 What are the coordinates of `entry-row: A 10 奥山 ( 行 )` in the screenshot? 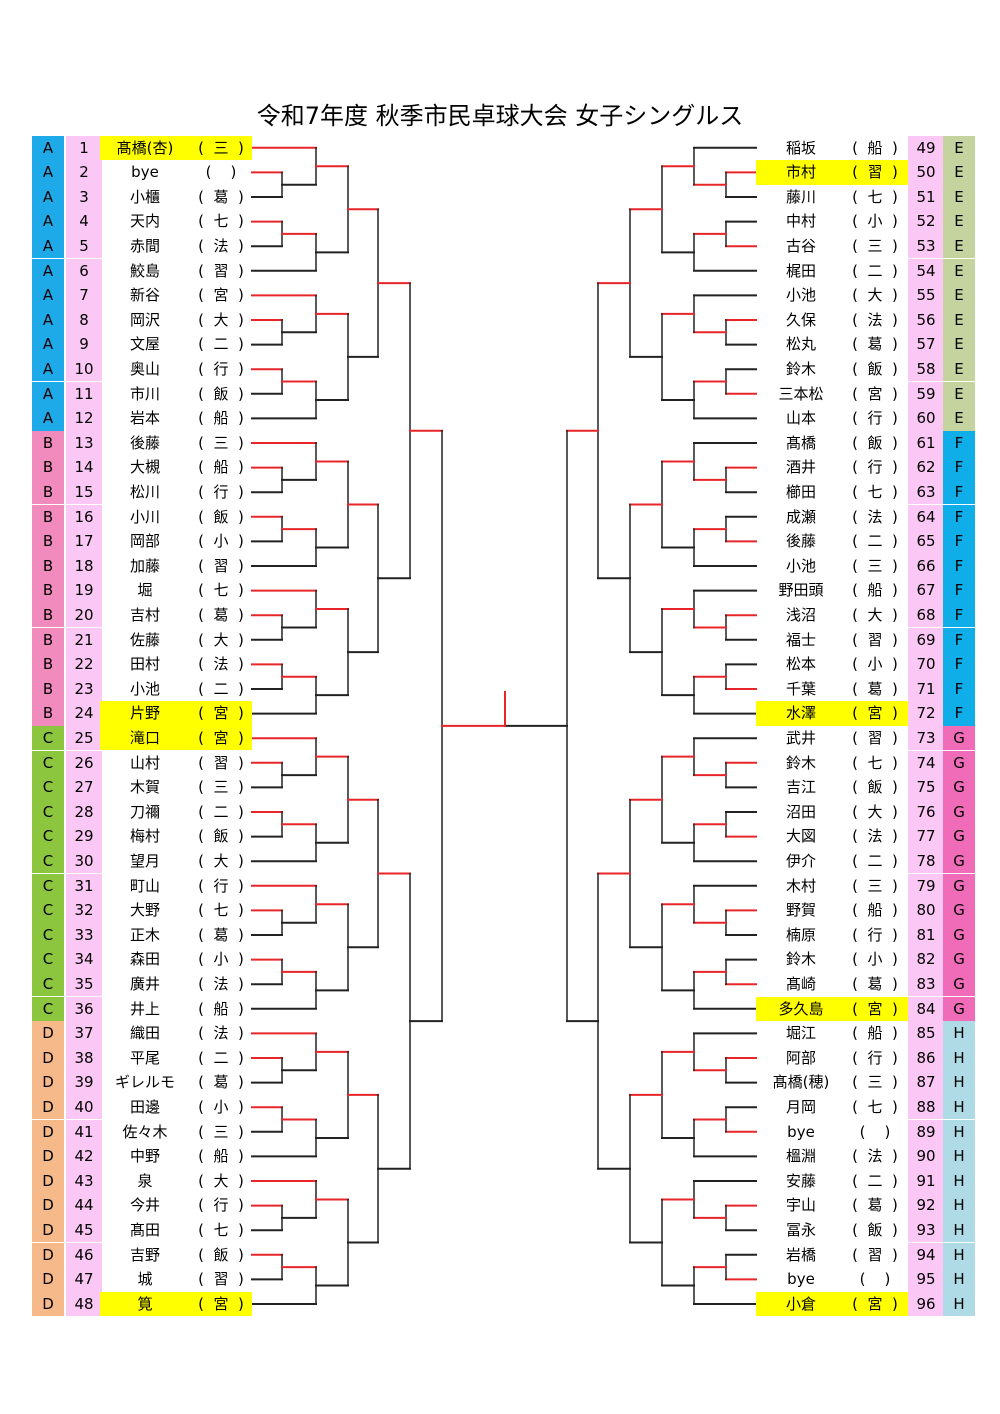 It's located at (130, 369).